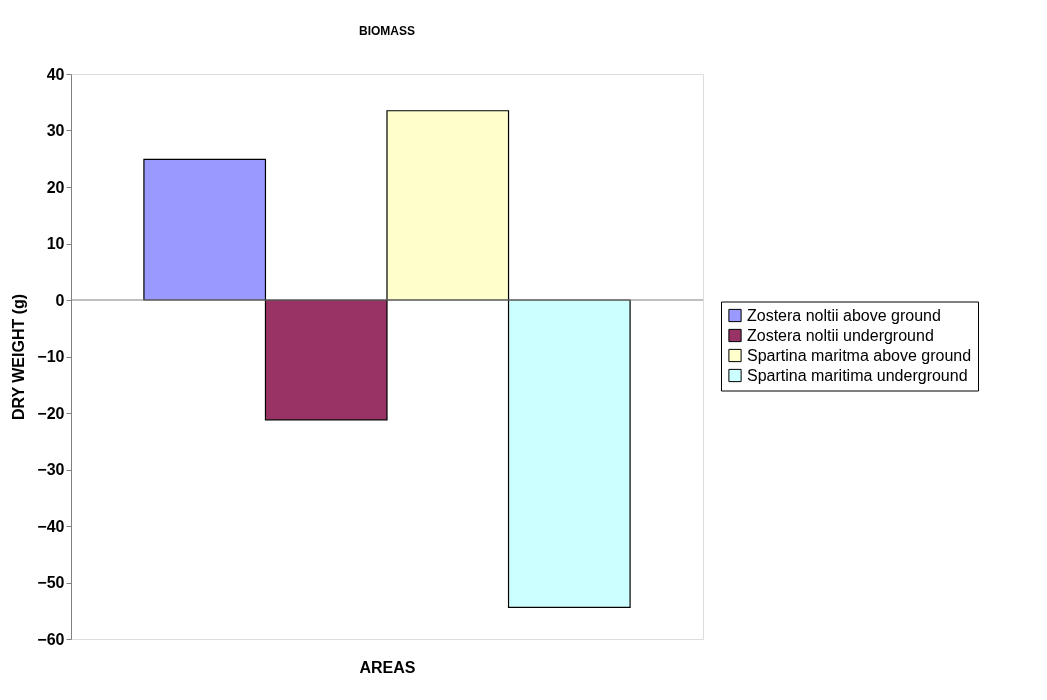 This screenshot has height=700, width=1047. I want to click on y-tick-label: −30, so click(51, 469).